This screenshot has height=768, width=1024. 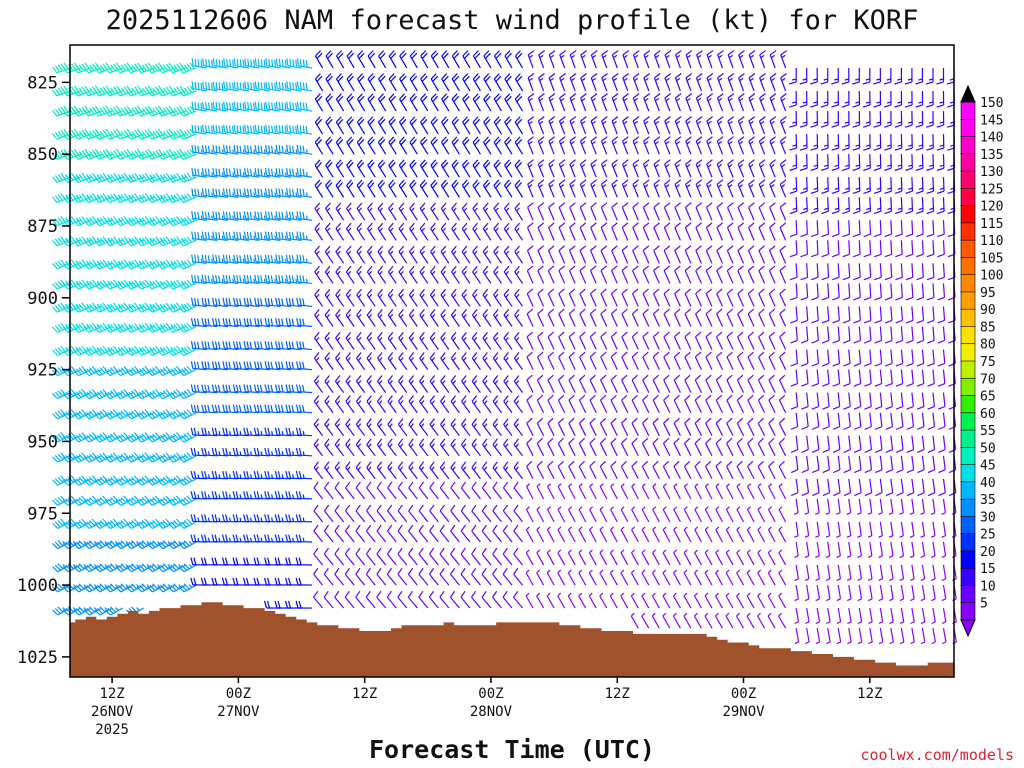 What do you see at coordinates (991, 155) in the screenshot?
I see `colorbar-label: 135` at bounding box center [991, 155].